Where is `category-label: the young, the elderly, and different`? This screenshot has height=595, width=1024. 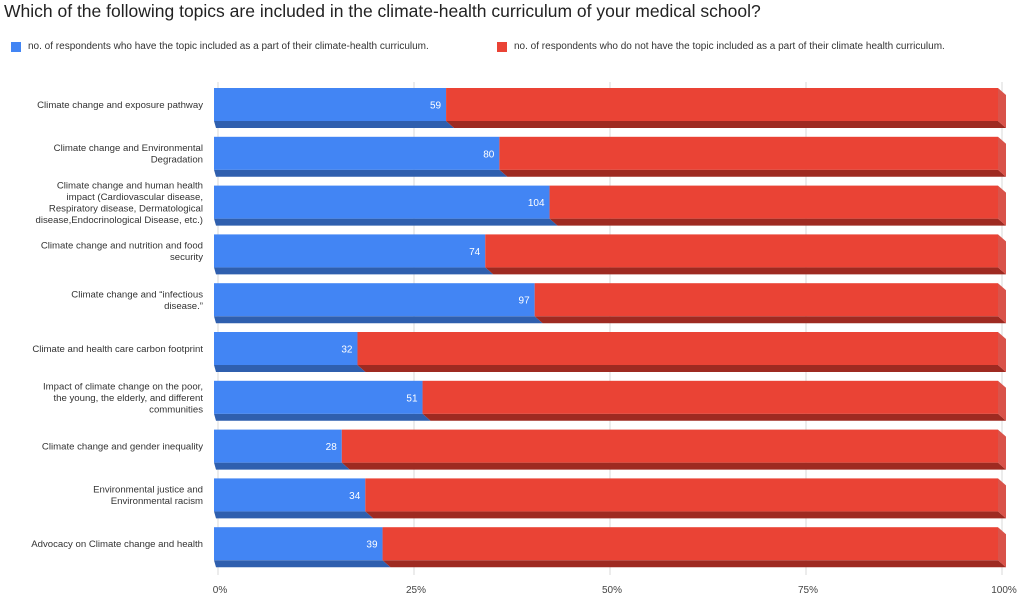
category-label: the young, the elderly, and different is located at coordinates (128, 398).